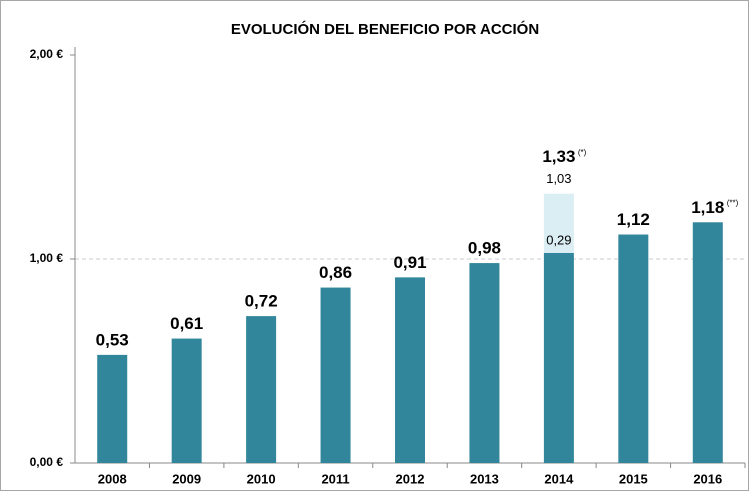 The height and width of the screenshot is (491, 749). I want to click on value-label: 0,98, so click(484, 248).